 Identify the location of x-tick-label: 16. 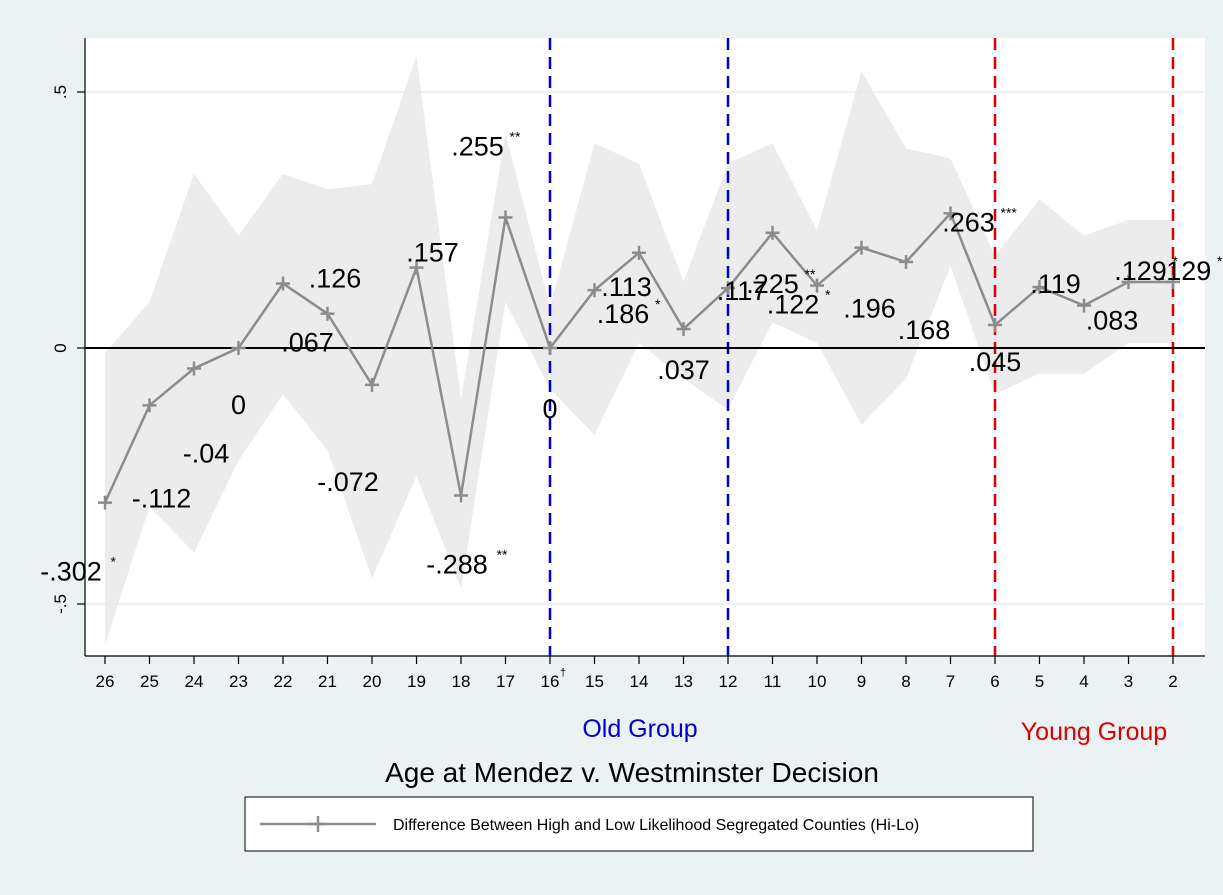
(550, 681).